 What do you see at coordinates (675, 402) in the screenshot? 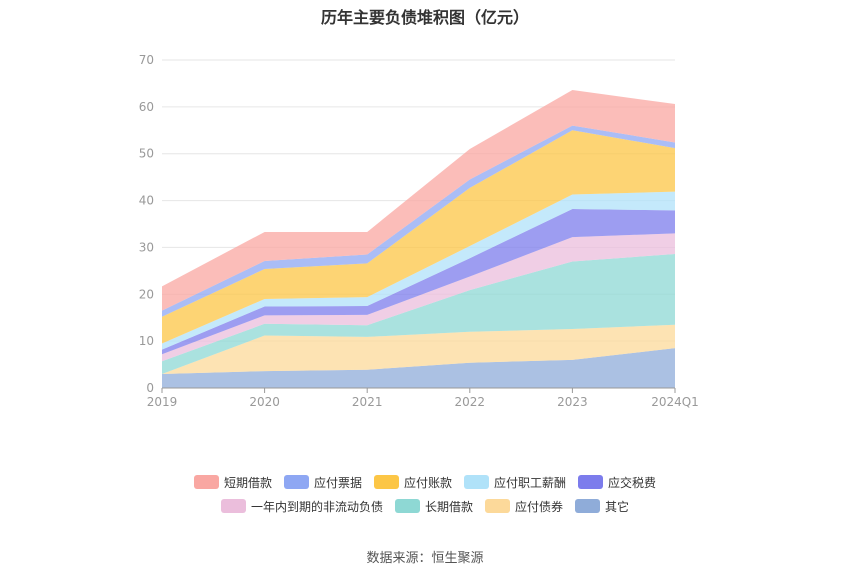
I see `x-tick-label: 2024Q1` at bounding box center [675, 402].